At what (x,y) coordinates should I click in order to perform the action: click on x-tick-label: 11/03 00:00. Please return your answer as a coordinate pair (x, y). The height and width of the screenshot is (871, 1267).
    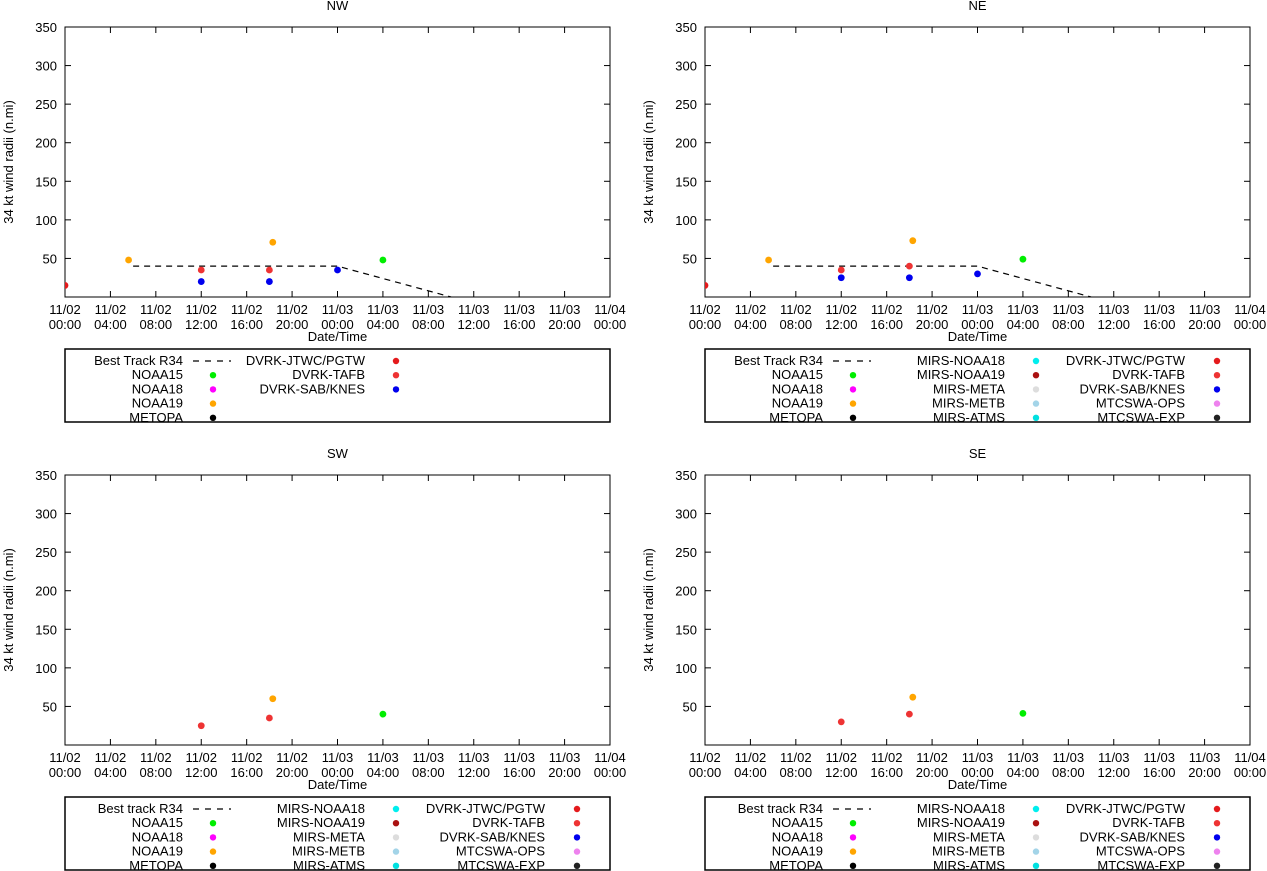
    Looking at the image, I should click on (337, 765).